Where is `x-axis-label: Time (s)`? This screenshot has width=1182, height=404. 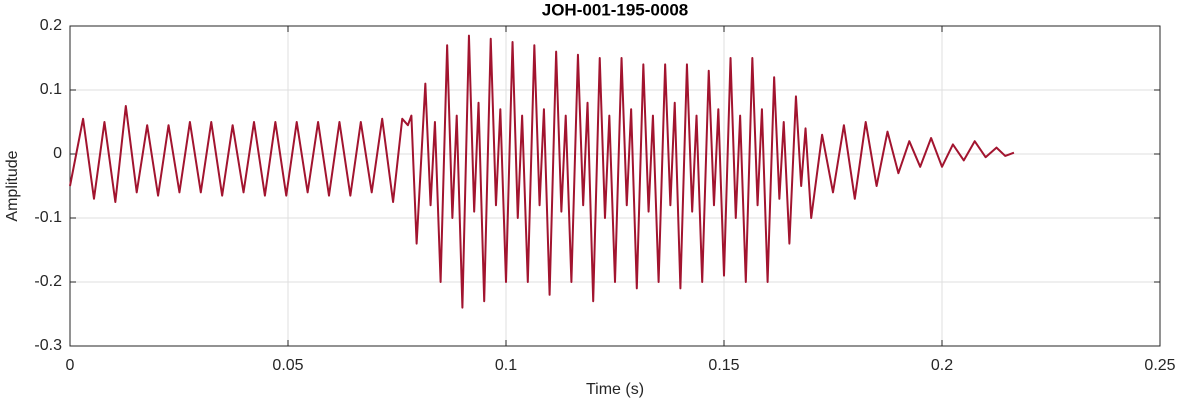
x-axis-label: Time (s) is located at coordinates (615, 389).